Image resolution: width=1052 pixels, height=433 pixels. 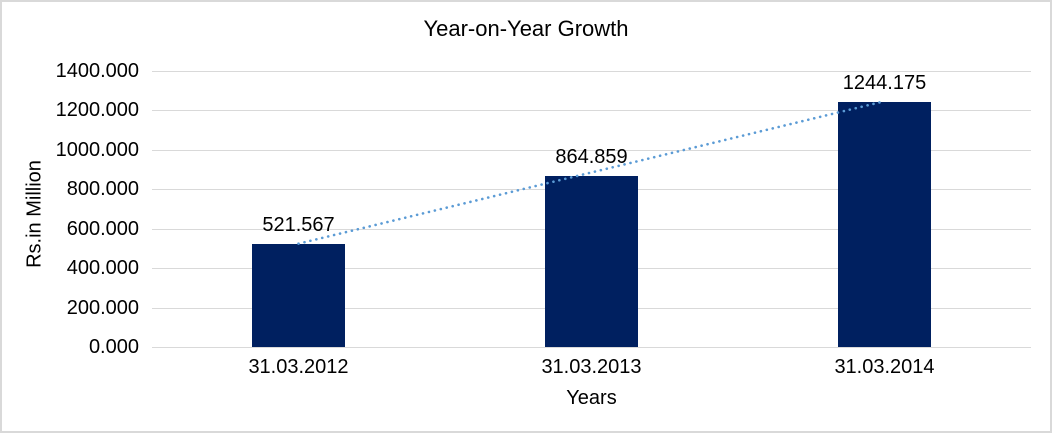 I want to click on x-tick-label: 31.03.2014, so click(x=884, y=367).